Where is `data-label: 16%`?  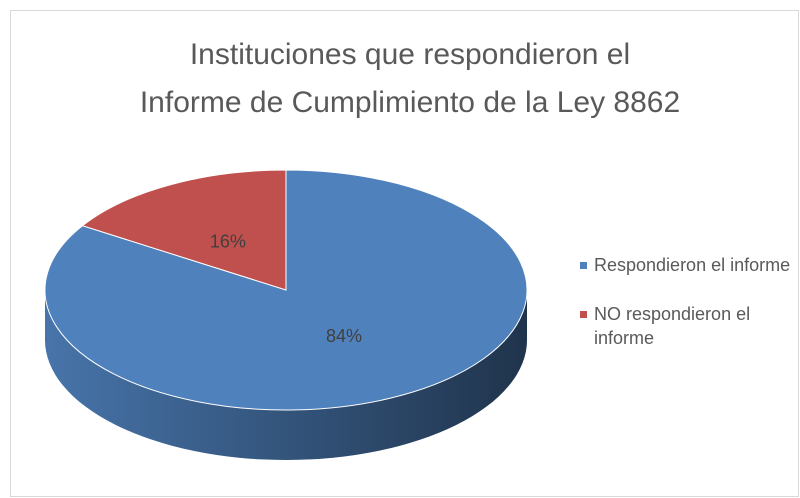 data-label: 16% is located at coordinates (228, 241).